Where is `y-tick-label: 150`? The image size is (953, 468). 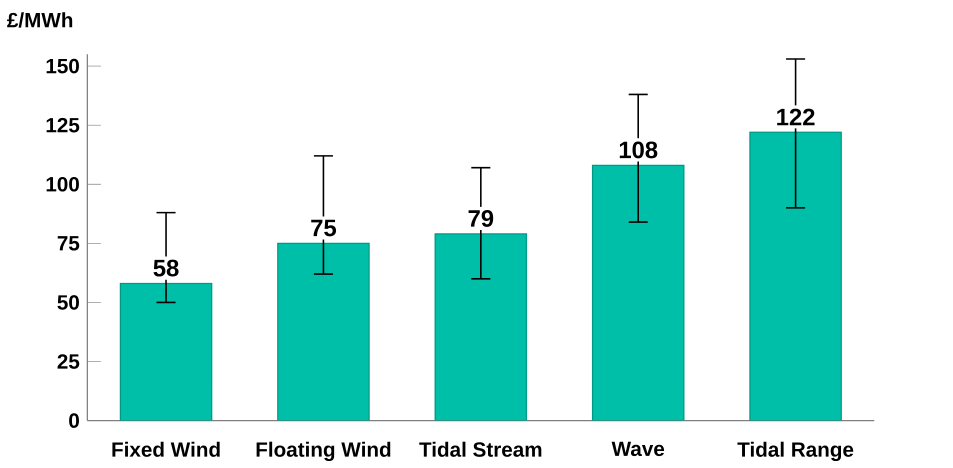
y-tick-label: 150 is located at coordinates (62, 66).